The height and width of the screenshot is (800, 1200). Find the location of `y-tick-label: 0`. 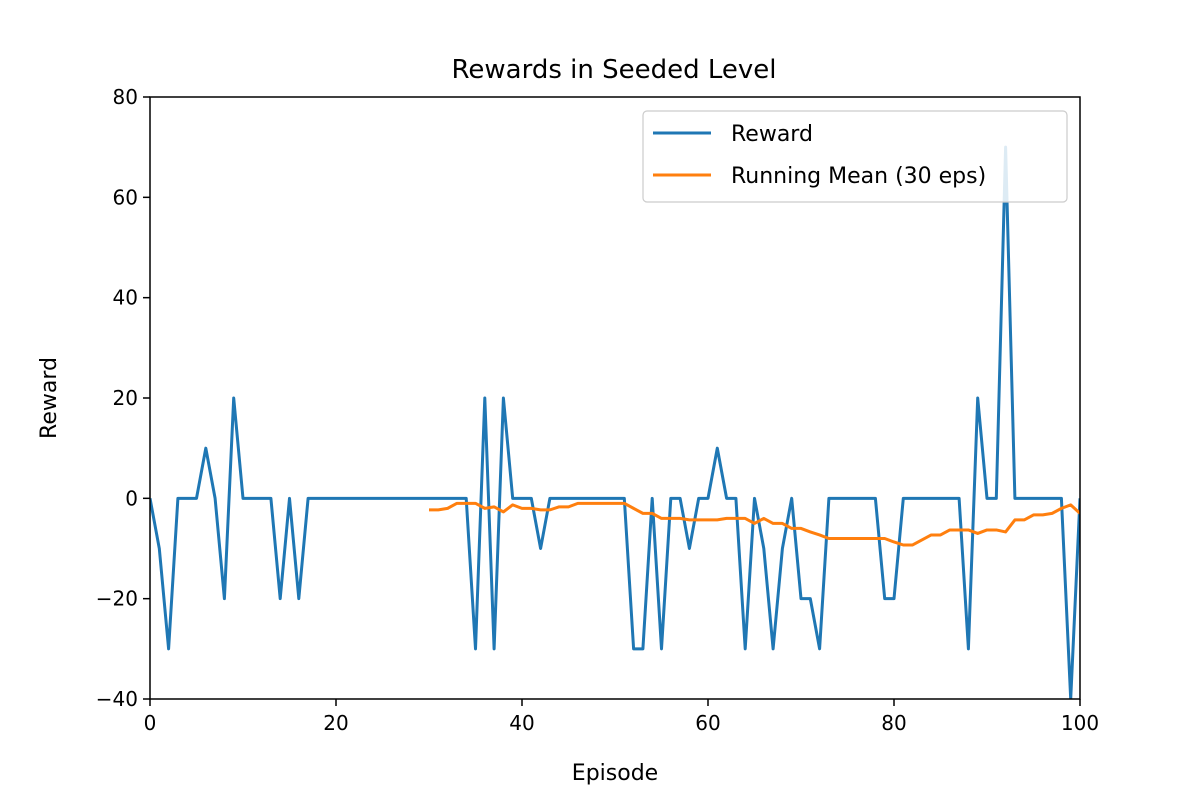

y-tick-label: 0 is located at coordinates (131, 498).